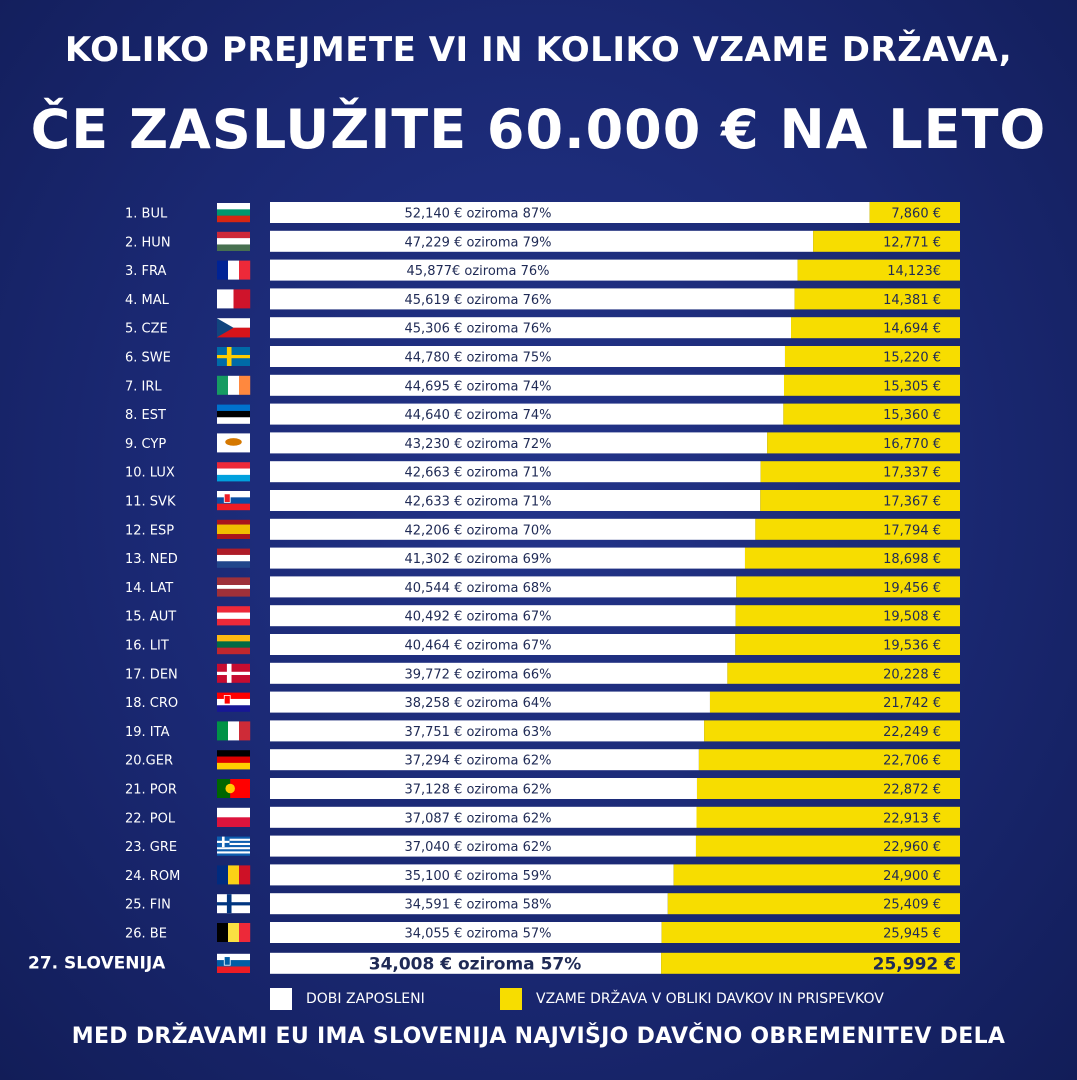  Describe the element at coordinates (233, 587) in the screenshot. I see `latvia-flag-icon` at that location.